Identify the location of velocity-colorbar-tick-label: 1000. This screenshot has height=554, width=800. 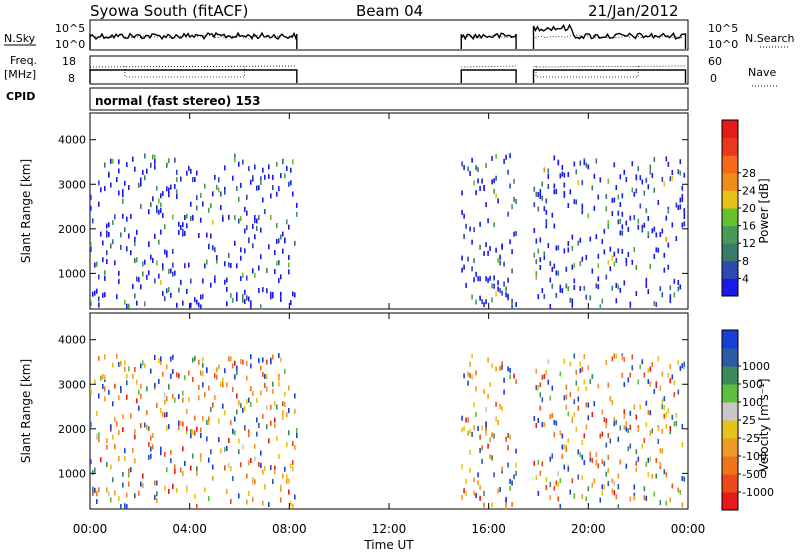
(756, 366).